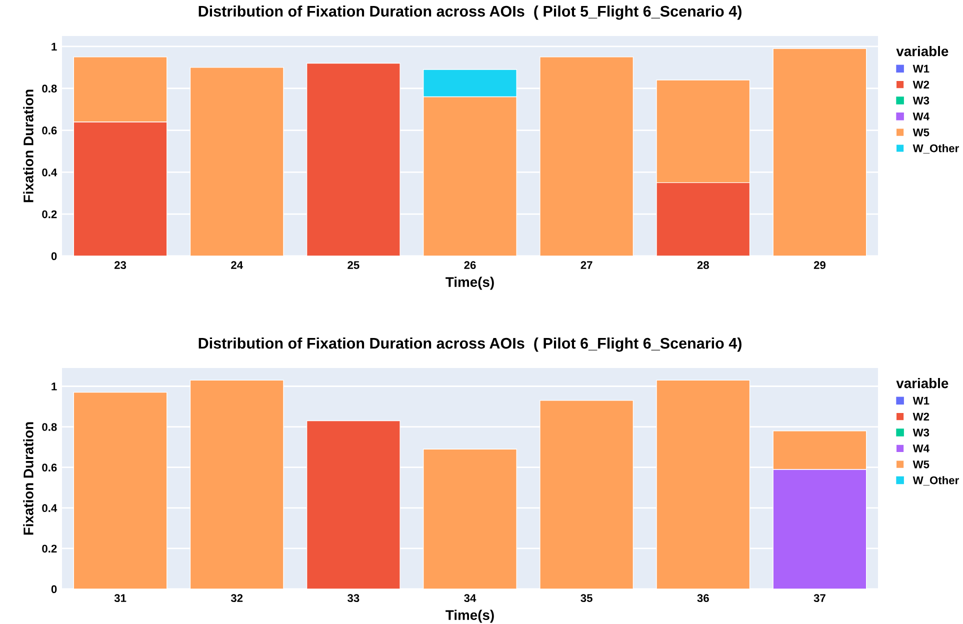  Describe the element at coordinates (470, 344) in the screenshot. I see `chart-title: Distribution of Fixation Duration across AOIs ( Pilot 6_Flight 6_Scenario 4)` at that location.